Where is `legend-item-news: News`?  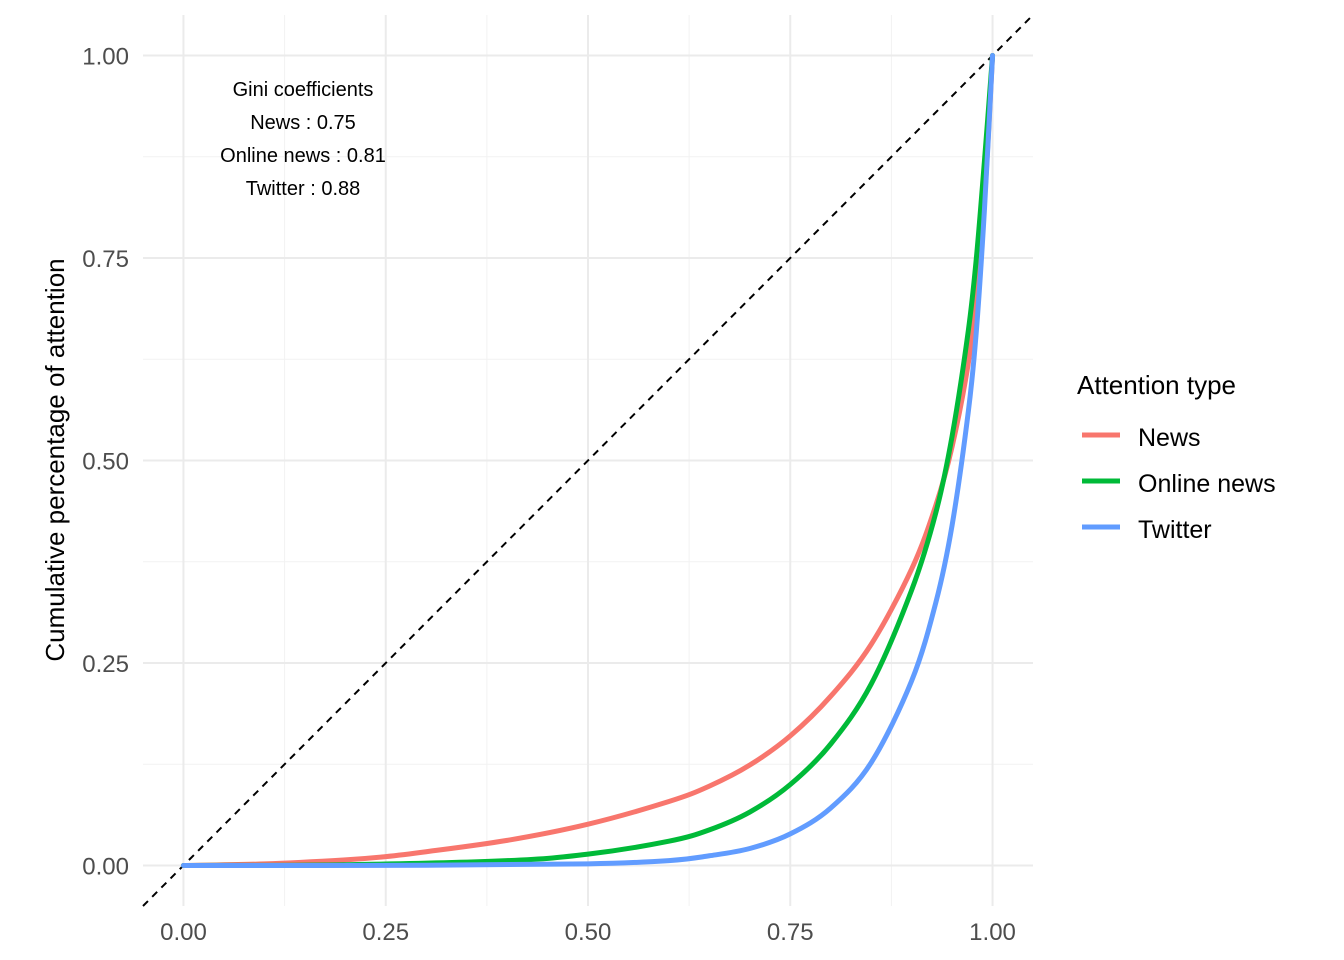 legend-item-news: News is located at coordinates (1141, 438).